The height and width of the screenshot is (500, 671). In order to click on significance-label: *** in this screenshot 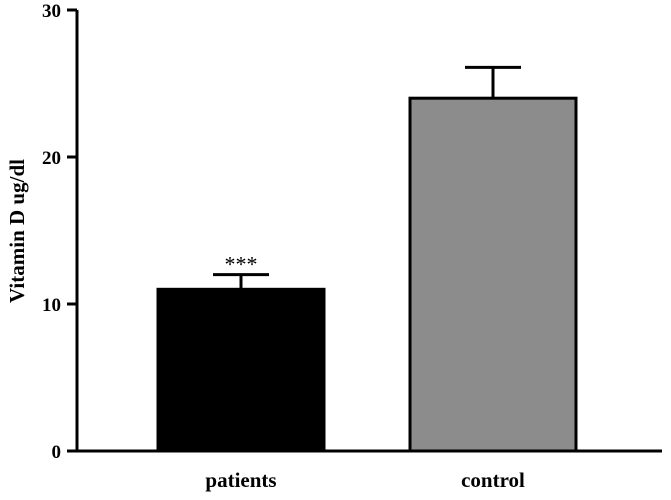, I will do `click(241, 264)`.